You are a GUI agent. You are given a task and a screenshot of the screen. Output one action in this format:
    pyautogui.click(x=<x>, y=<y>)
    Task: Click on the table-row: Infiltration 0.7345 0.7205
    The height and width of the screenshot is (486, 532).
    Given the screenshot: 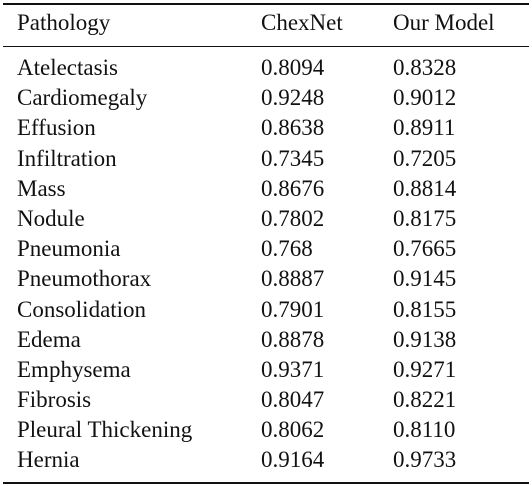 What is the action you would take?
    pyautogui.click(x=266, y=159)
    